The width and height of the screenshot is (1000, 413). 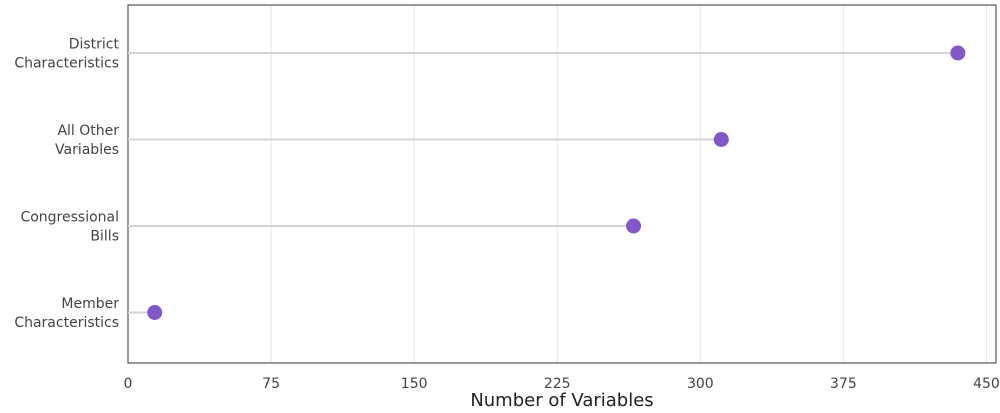 I want to click on x-tick-label: 150, so click(x=414, y=384).